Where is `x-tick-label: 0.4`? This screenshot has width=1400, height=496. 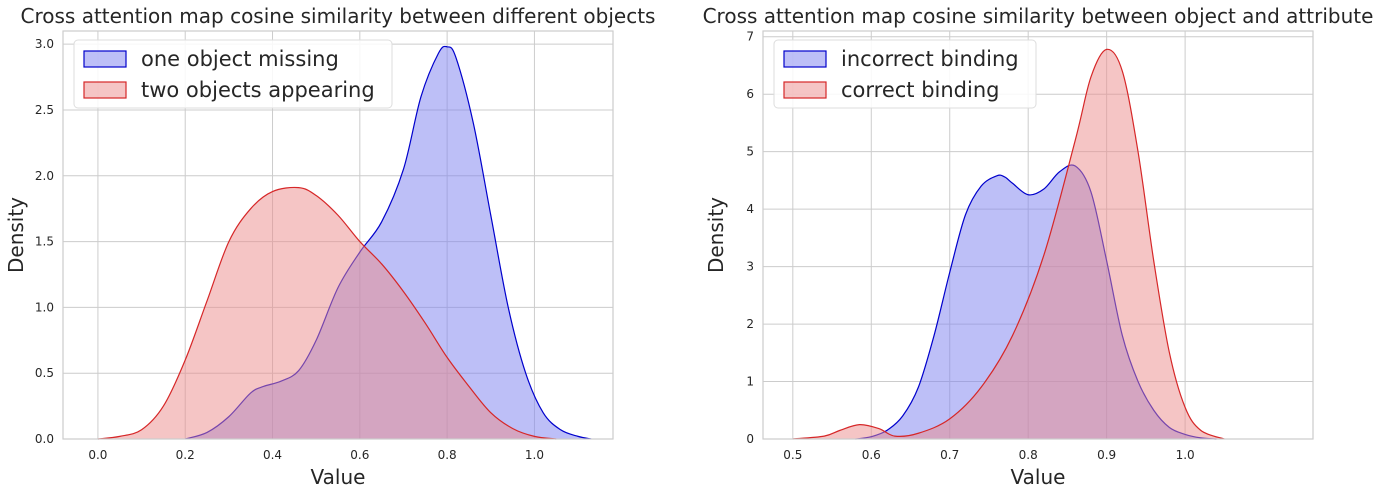 x-tick-label: 0.4 is located at coordinates (272, 455).